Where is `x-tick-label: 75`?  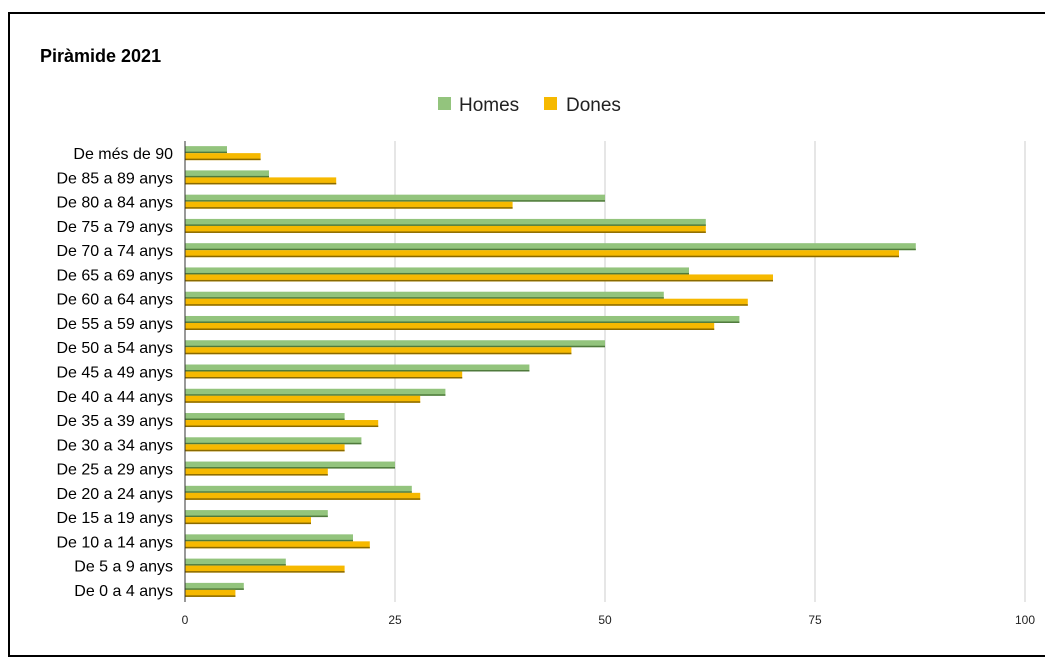
x-tick-label: 75 is located at coordinates (815, 620).